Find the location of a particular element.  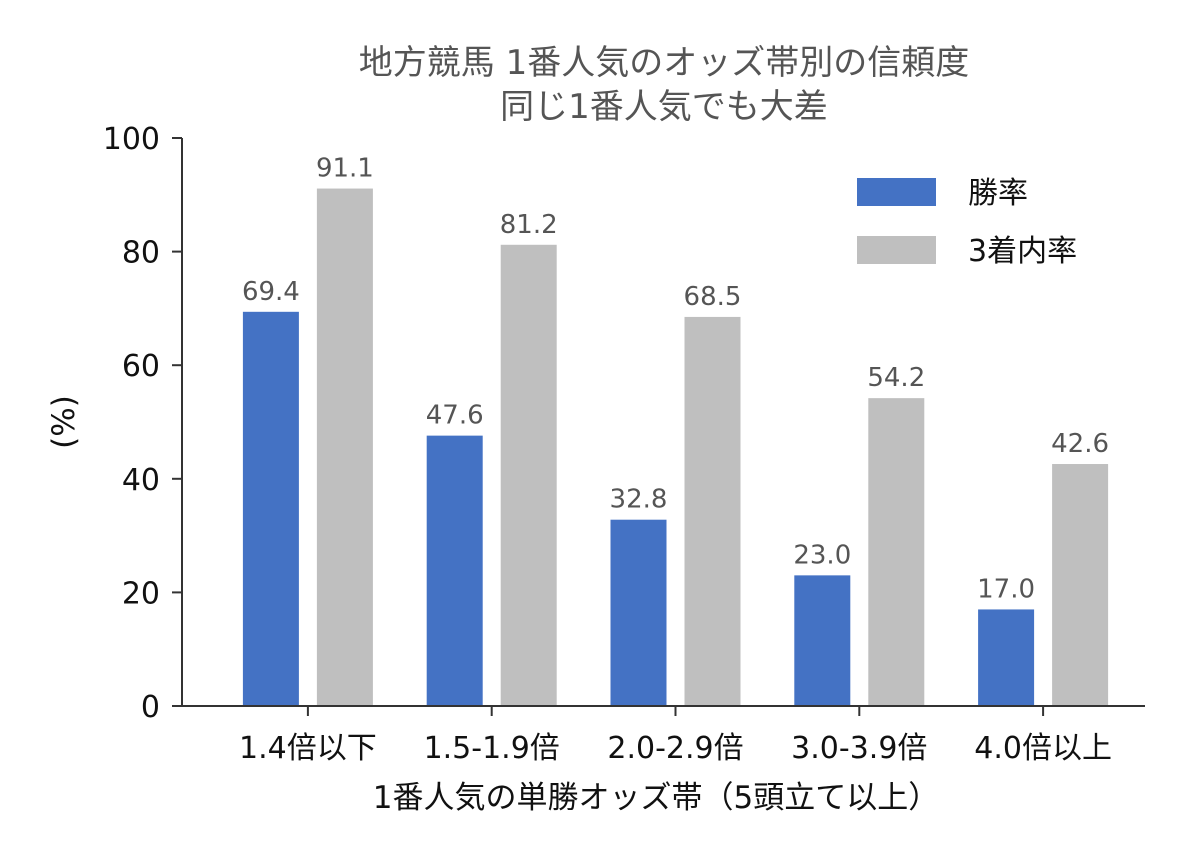

data-label: 81.2 is located at coordinates (529, 225).